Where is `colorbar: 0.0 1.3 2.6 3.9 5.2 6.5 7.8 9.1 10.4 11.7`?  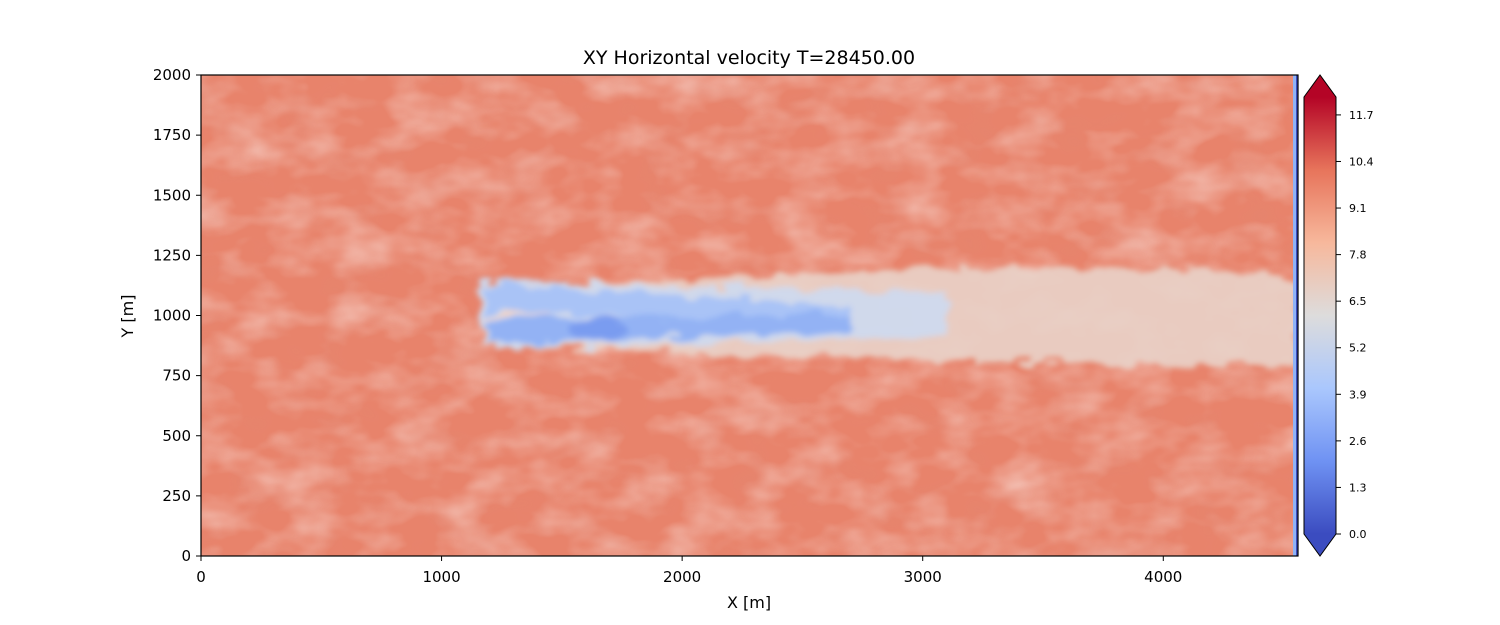
colorbar: 0.0 1.3 2.6 3.9 5.2 6.5 7.8 9.1 10.4 11.7 is located at coordinates (1338, 315).